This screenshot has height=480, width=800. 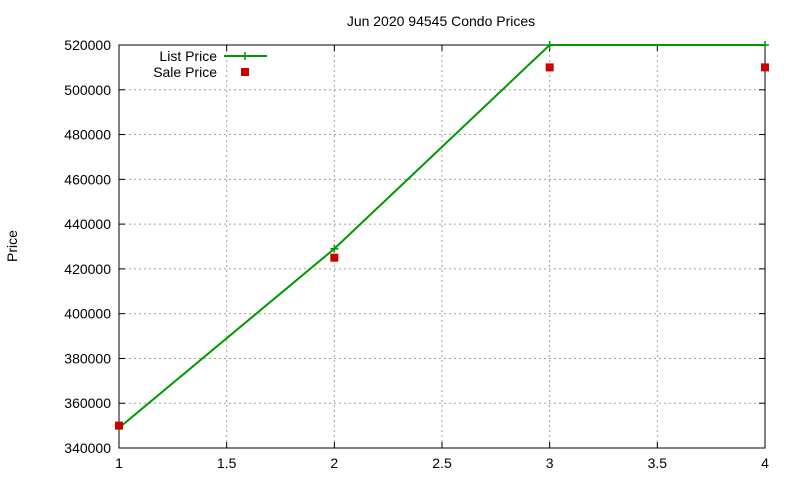 I want to click on y-tick-label: 360000, so click(x=87, y=403).